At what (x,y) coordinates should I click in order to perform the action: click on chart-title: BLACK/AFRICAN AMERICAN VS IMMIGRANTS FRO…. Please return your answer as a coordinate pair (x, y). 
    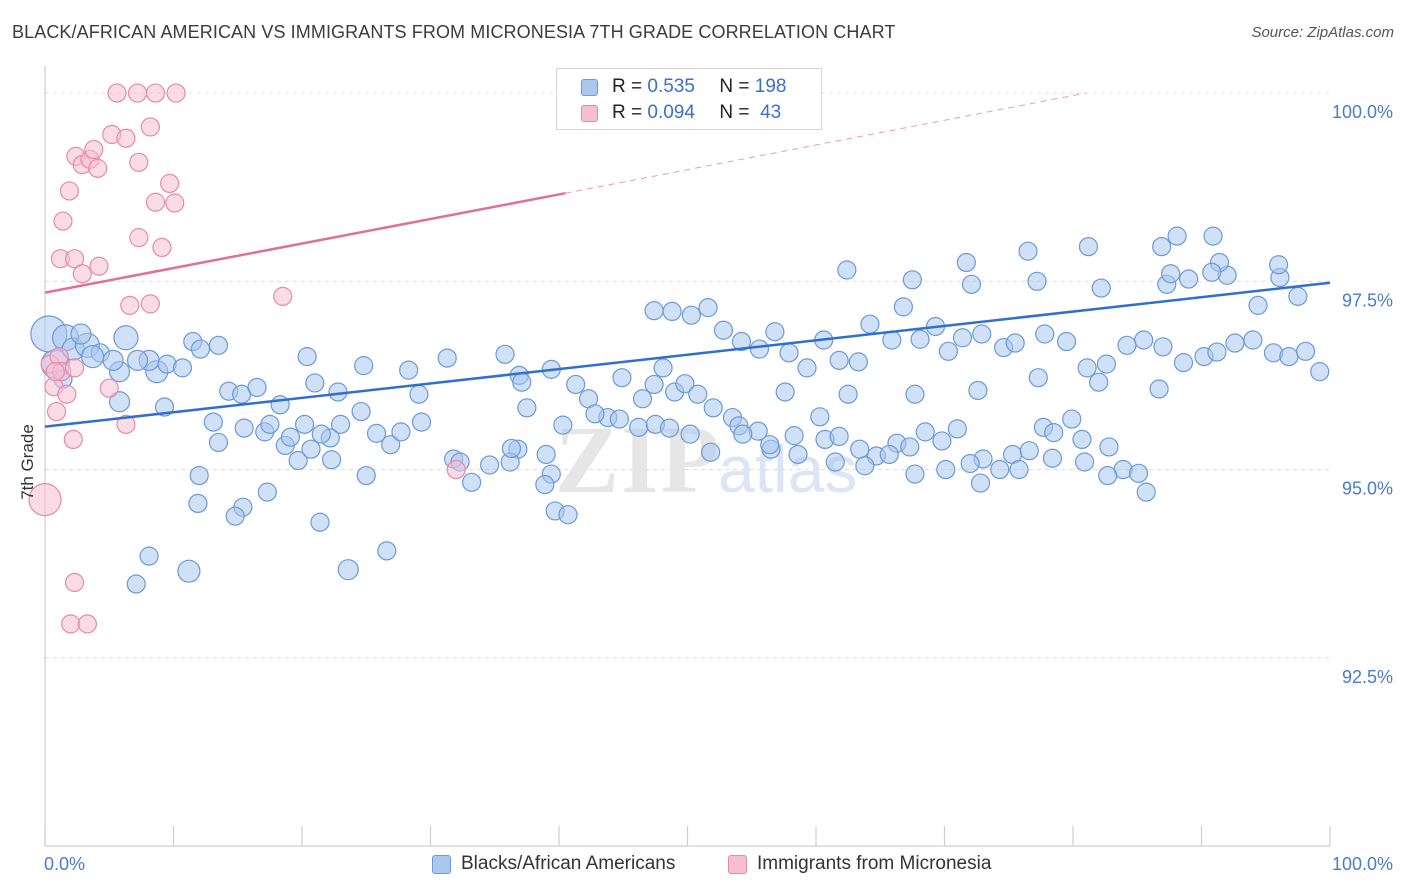
    Looking at the image, I should click on (454, 32).